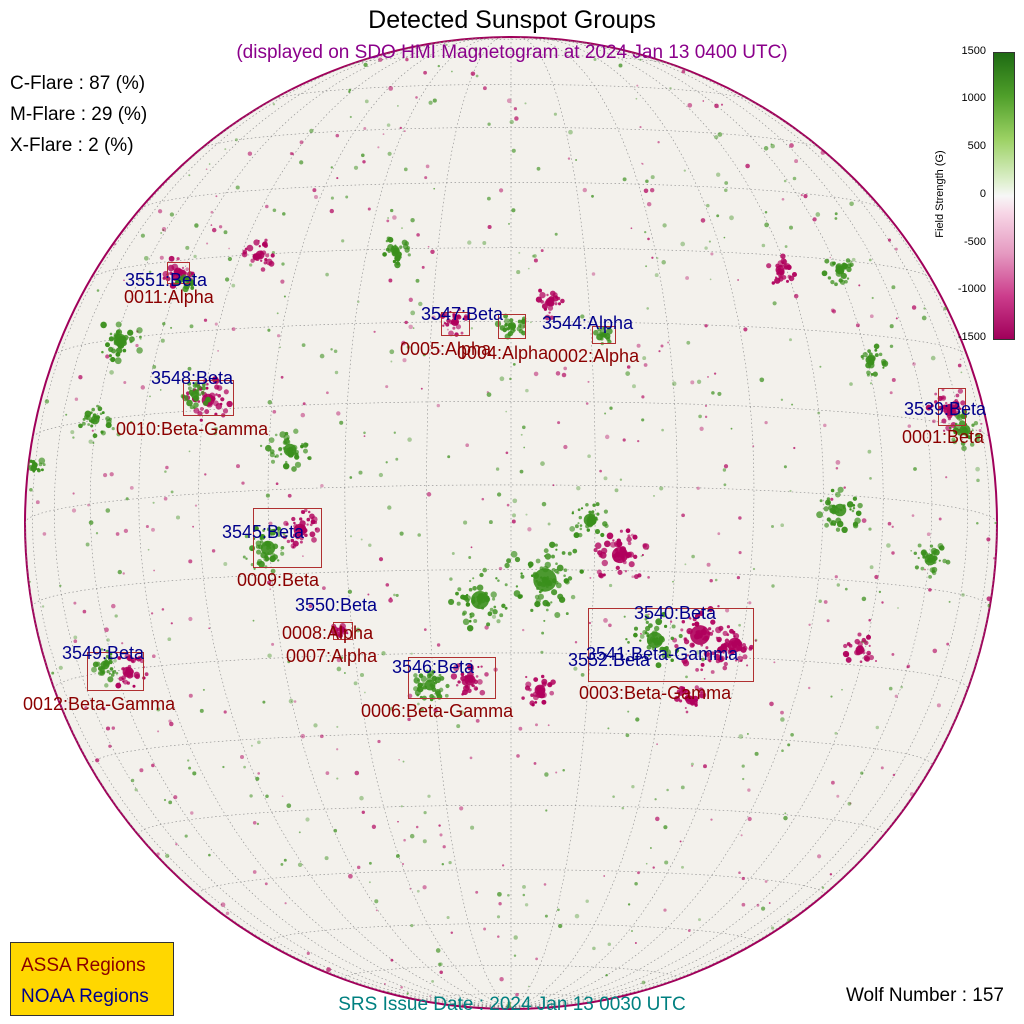  Describe the element at coordinates (553, 522) in the screenshot. I see `grid-line` at that location.